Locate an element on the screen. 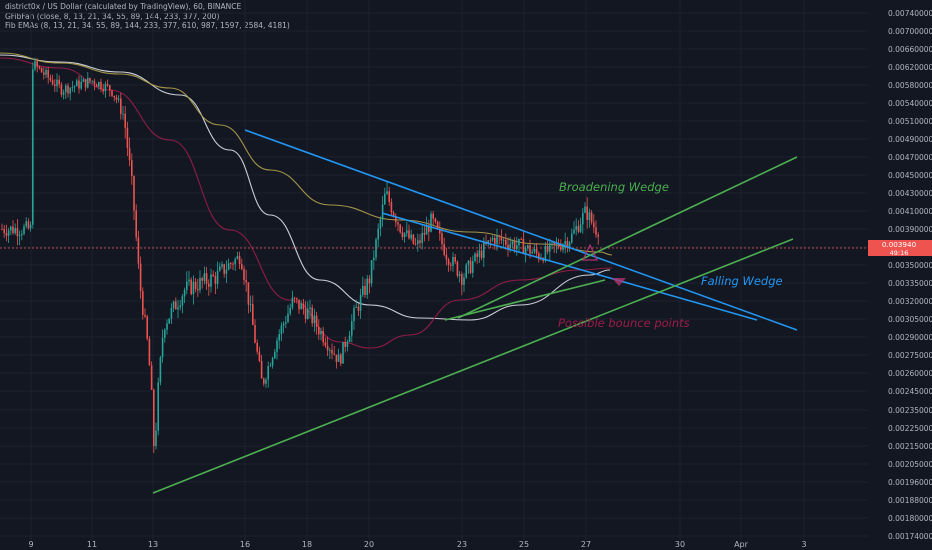 The height and width of the screenshot is (550, 932). time-tick-label: 3 is located at coordinates (803, 544).